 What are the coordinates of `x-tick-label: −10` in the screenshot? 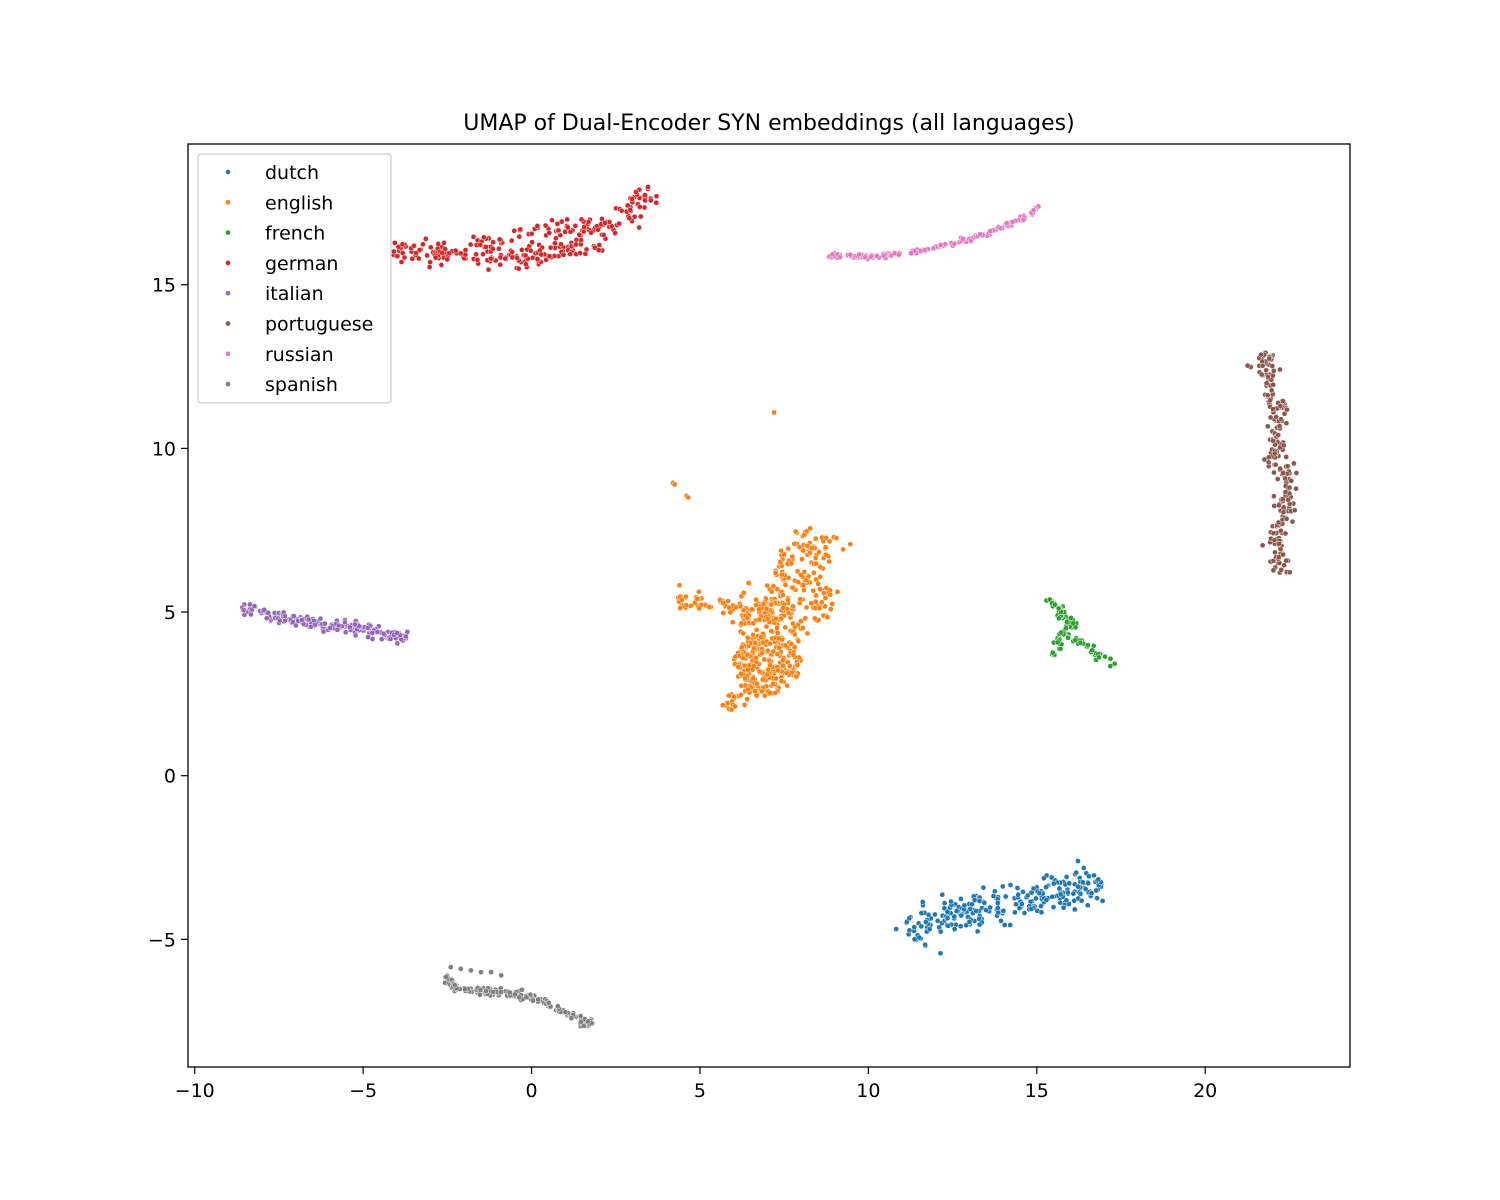 It's located at (195, 1091).